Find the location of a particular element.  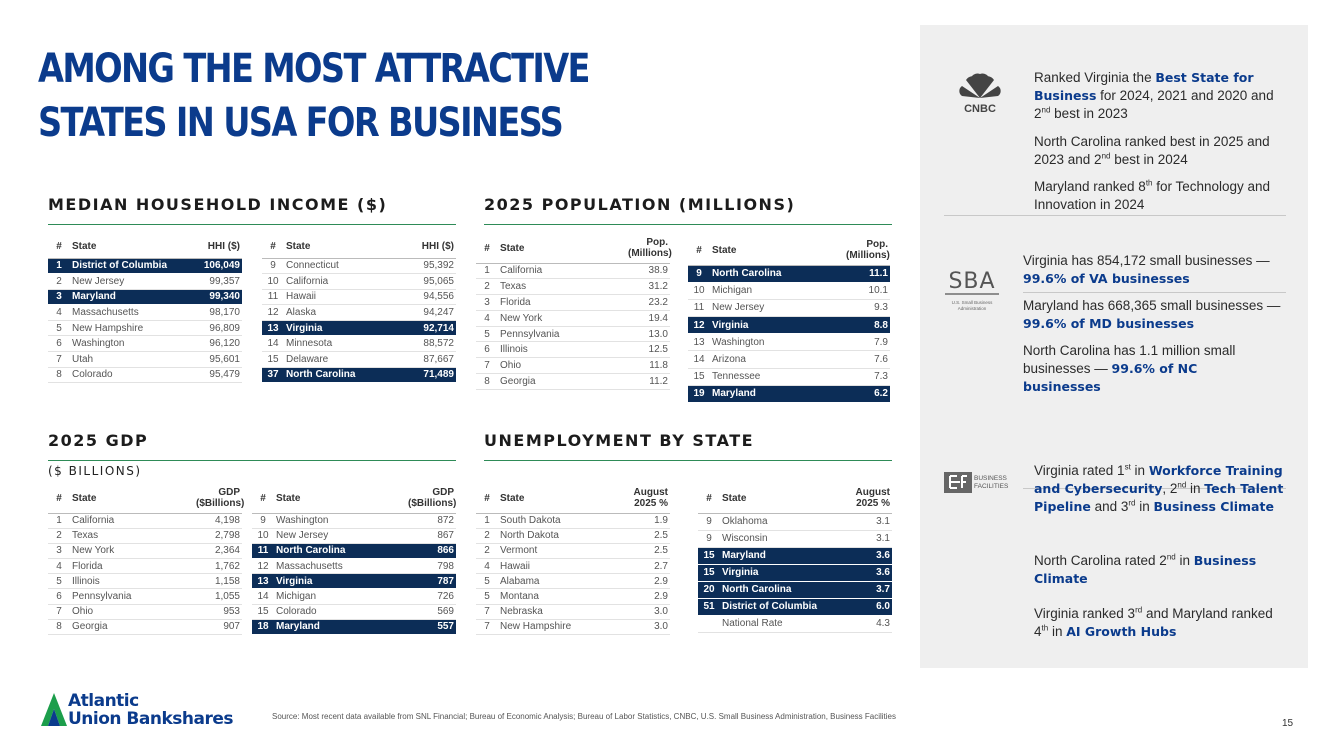

divider is located at coordinates (1115, 215).